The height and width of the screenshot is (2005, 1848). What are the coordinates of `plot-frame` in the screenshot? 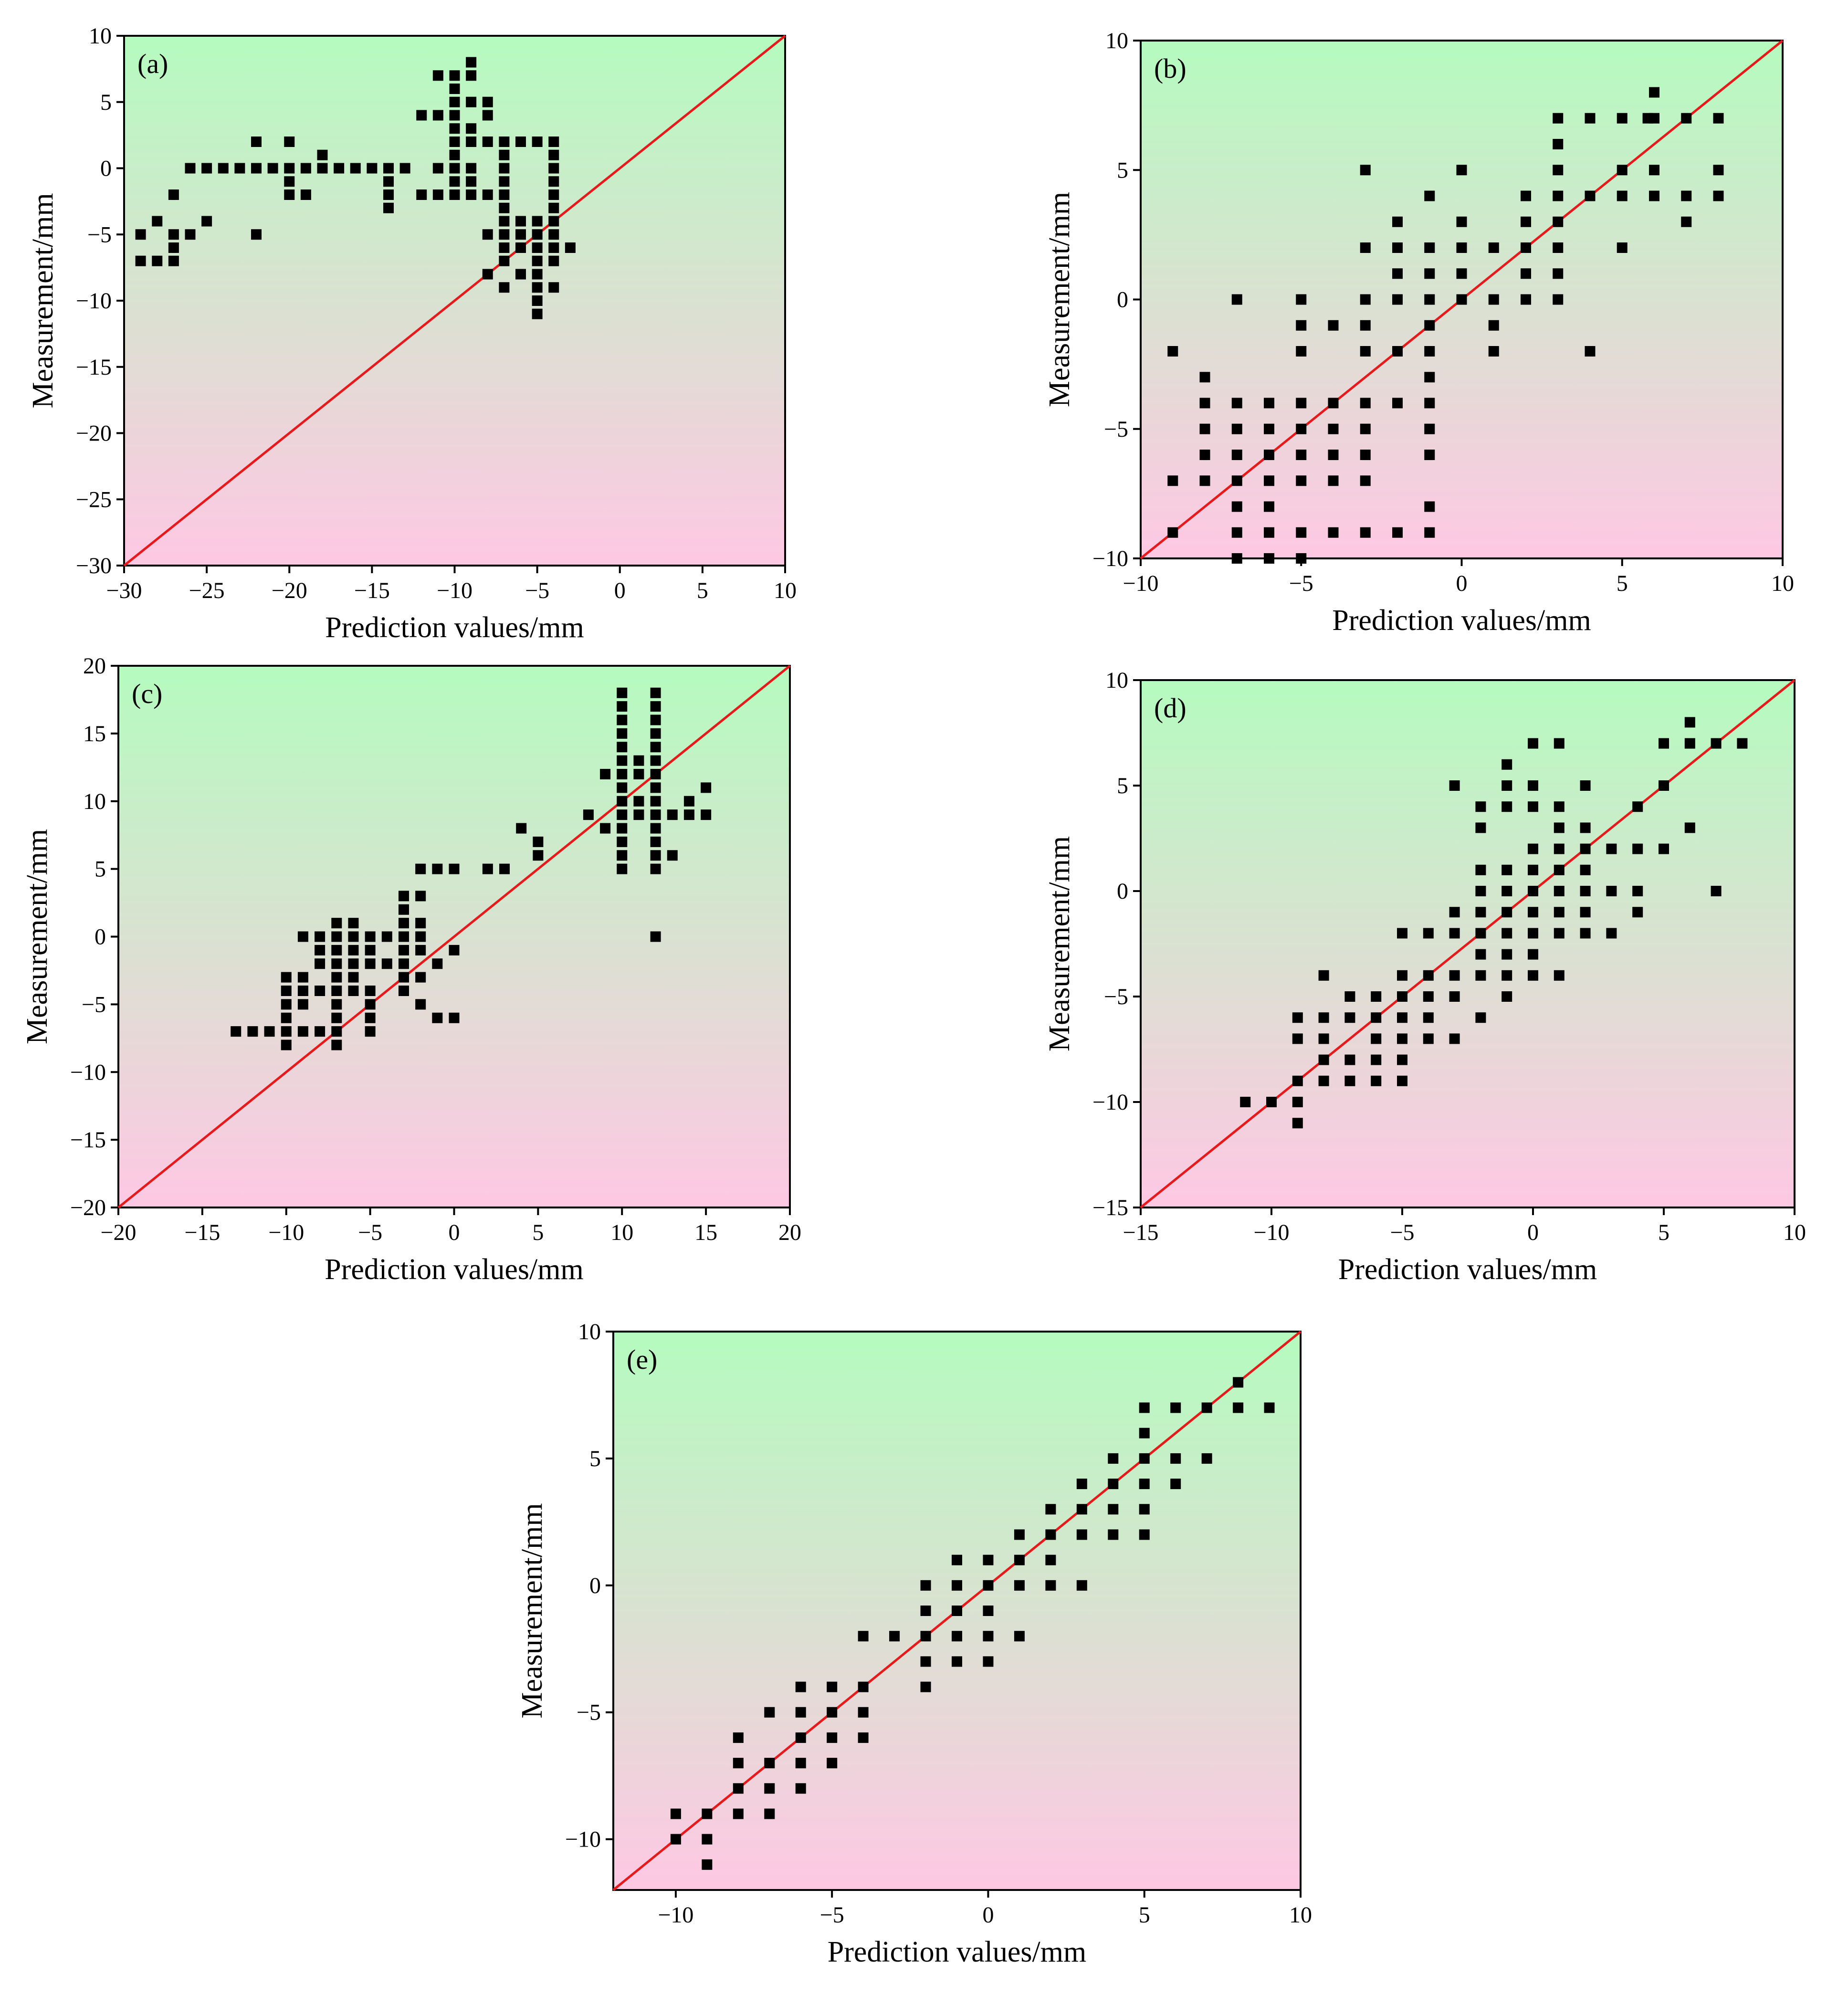 It's located at (1468, 943).